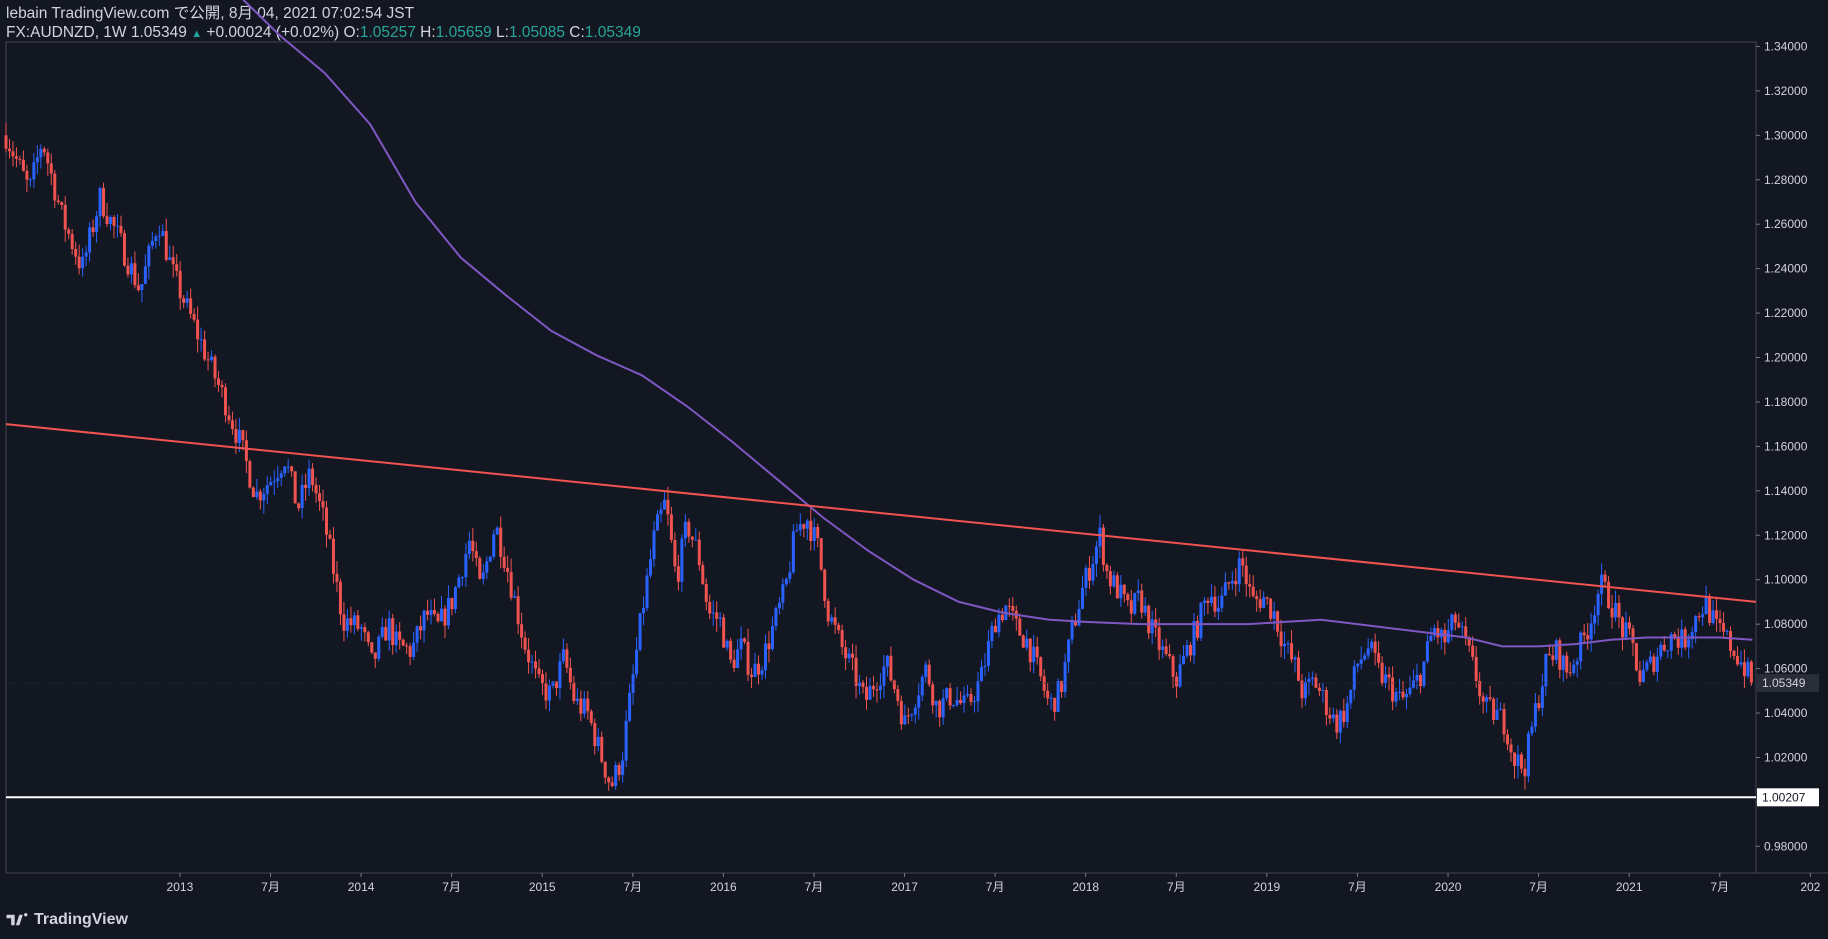 This screenshot has height=939, width=1828. Describe the element at coordinates (1448, 887) in the screenshot. I see `x-tick-label: 2020` at that location.